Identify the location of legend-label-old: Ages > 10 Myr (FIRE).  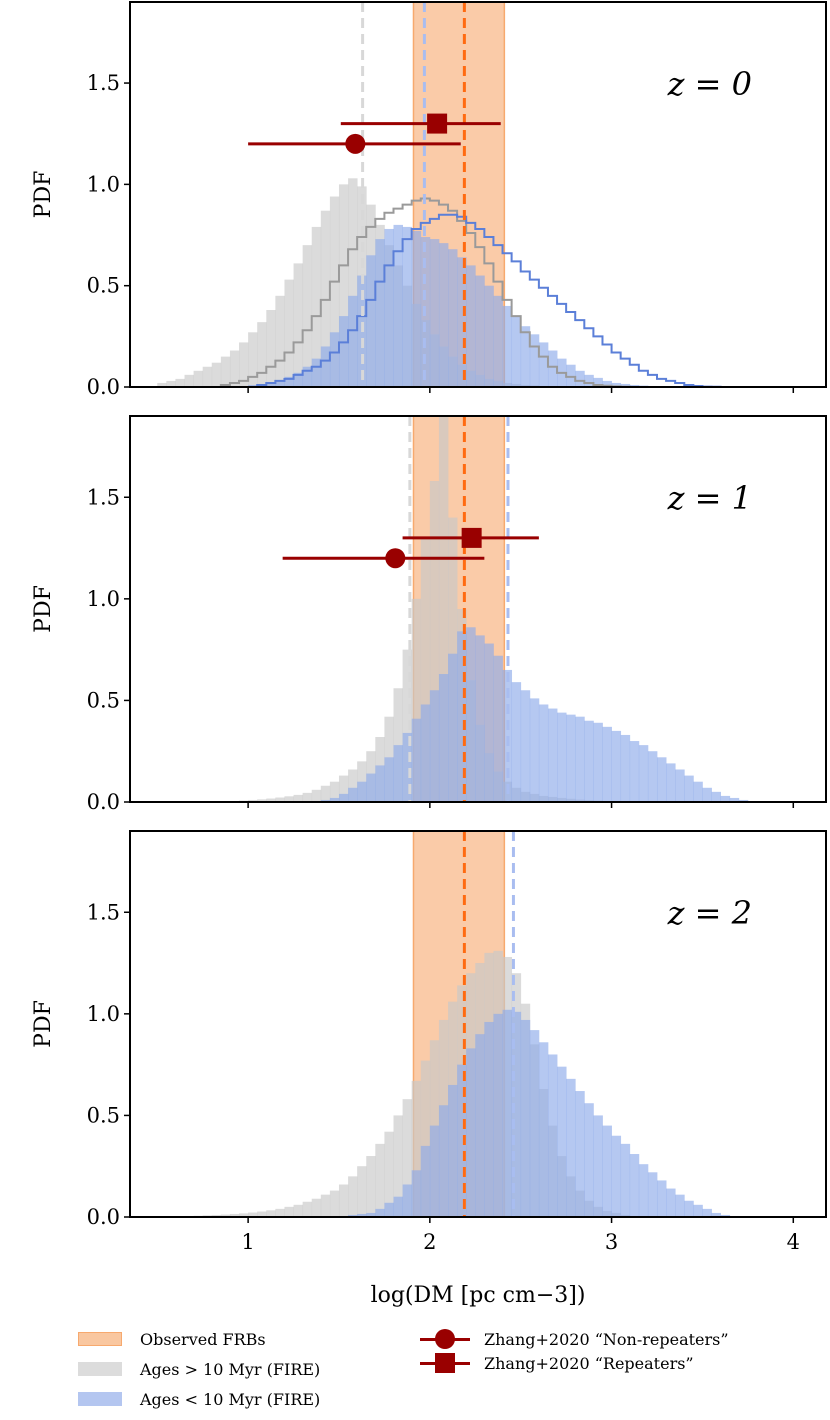
(230, 1369).